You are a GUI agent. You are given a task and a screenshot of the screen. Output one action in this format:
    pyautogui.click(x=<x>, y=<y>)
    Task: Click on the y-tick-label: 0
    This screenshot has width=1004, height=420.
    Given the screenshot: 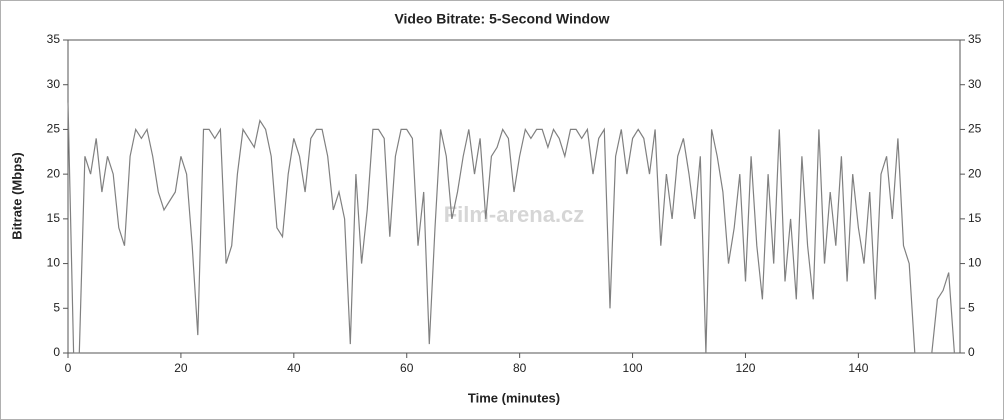 What is the action you would take?
    pyautogui.click(x=56, y=352)
    